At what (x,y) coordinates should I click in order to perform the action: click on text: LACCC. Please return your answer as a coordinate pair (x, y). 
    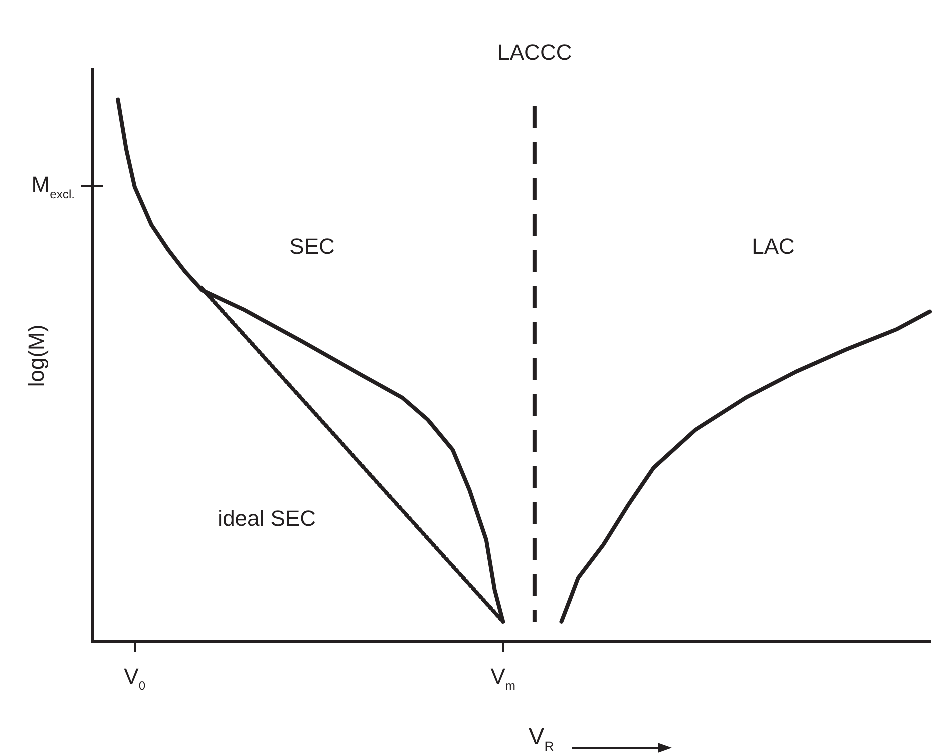
    Looking at the image, I should click on (535, 53).